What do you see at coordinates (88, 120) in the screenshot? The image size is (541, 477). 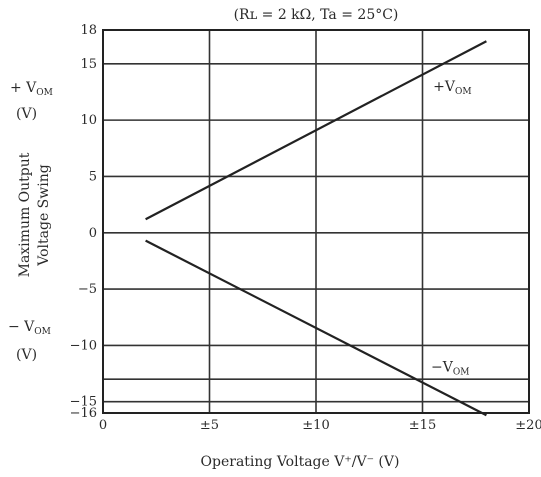 I see `y-tick-label: 10` at bounding box center [88, 120].